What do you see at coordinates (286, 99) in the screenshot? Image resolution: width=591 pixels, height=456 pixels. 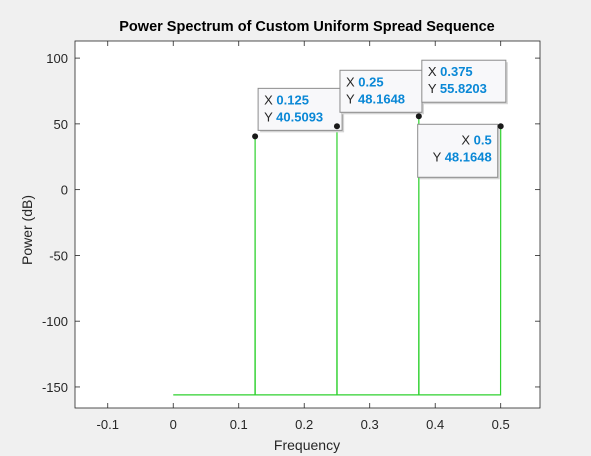 I see `datatip-x-text: X 0.125` at bounding box center [286, 99].